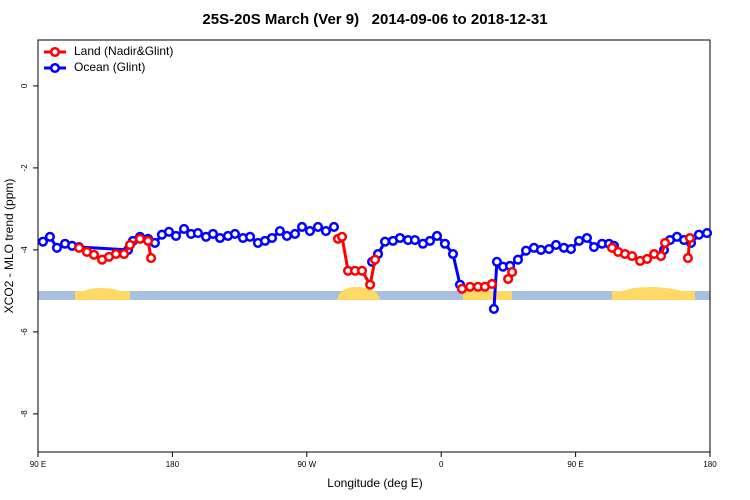 This screenshot has width=750, height=500. Describe the element at coordinates (24, 168) in the screenshot. I see `y-tick-label: -2` at that location.